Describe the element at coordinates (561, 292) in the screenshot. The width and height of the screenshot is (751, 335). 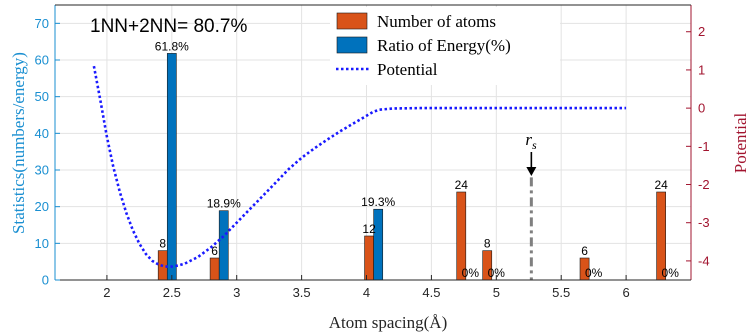
I see `x-tick-label: 5.5` at that location.